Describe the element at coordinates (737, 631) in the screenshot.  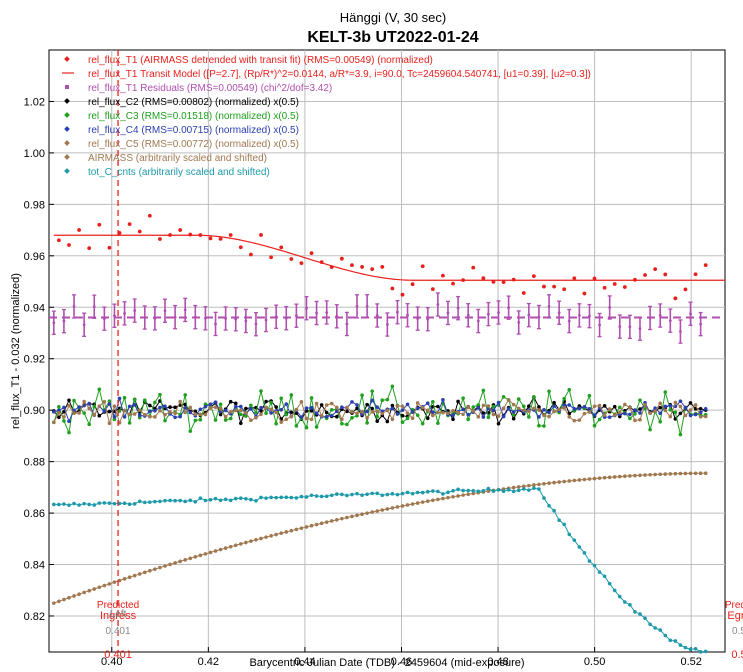
I see `transit-value-gray: 0.5` at that location.